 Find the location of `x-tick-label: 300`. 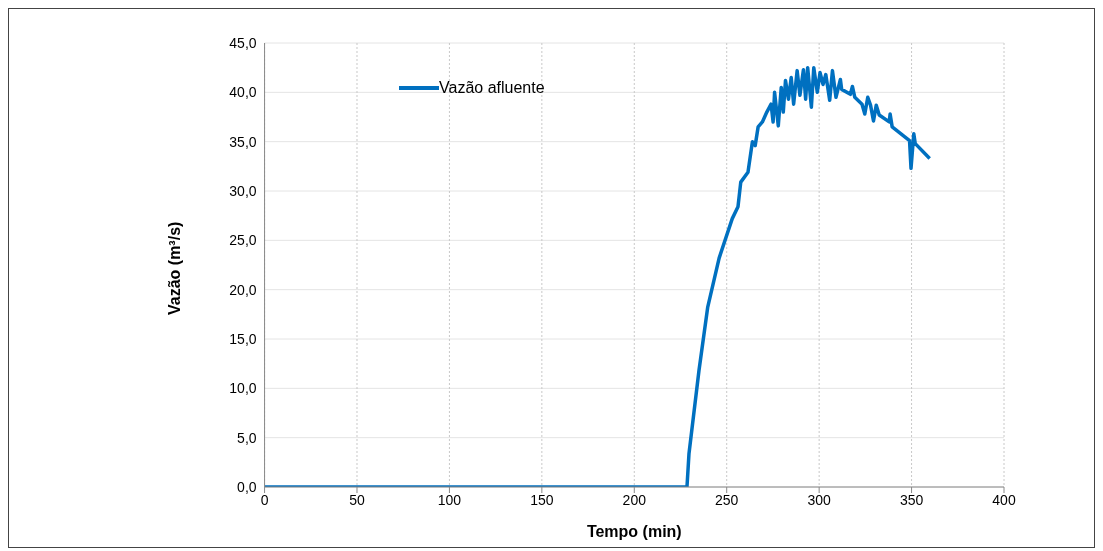

x-tick-label: 300 is located at coordinates (819, 499).